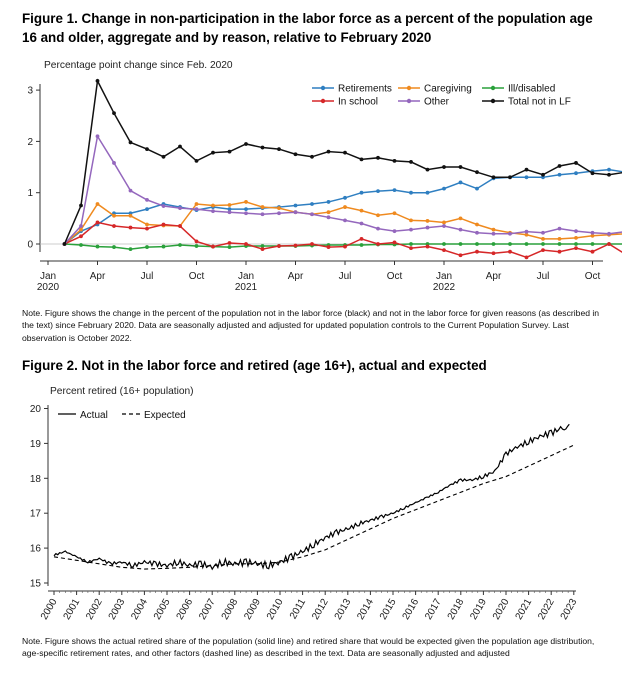 This screenshot has width=622, height=680. Describe the element at coordinates (36, 479) in the screenshot. I see `y-tick-label: 18` at that location.